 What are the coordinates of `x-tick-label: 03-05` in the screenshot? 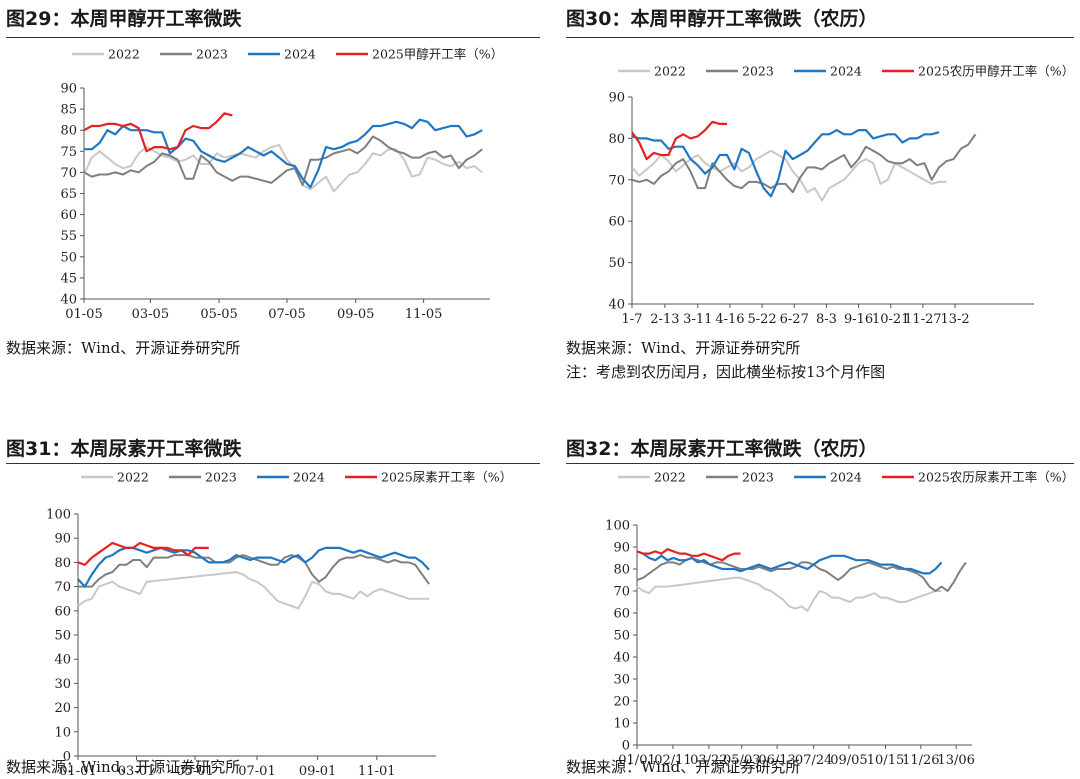 It's located at (150, 314).